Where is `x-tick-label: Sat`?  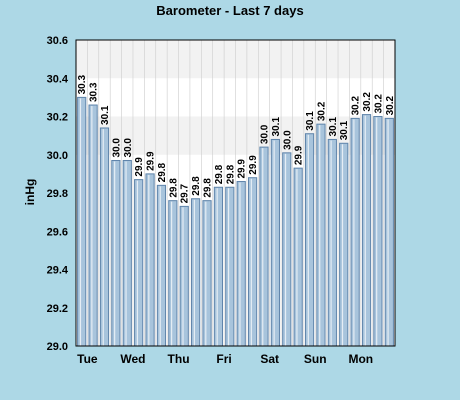 x-tick-label: Sat is located at coordinates (269, 359).